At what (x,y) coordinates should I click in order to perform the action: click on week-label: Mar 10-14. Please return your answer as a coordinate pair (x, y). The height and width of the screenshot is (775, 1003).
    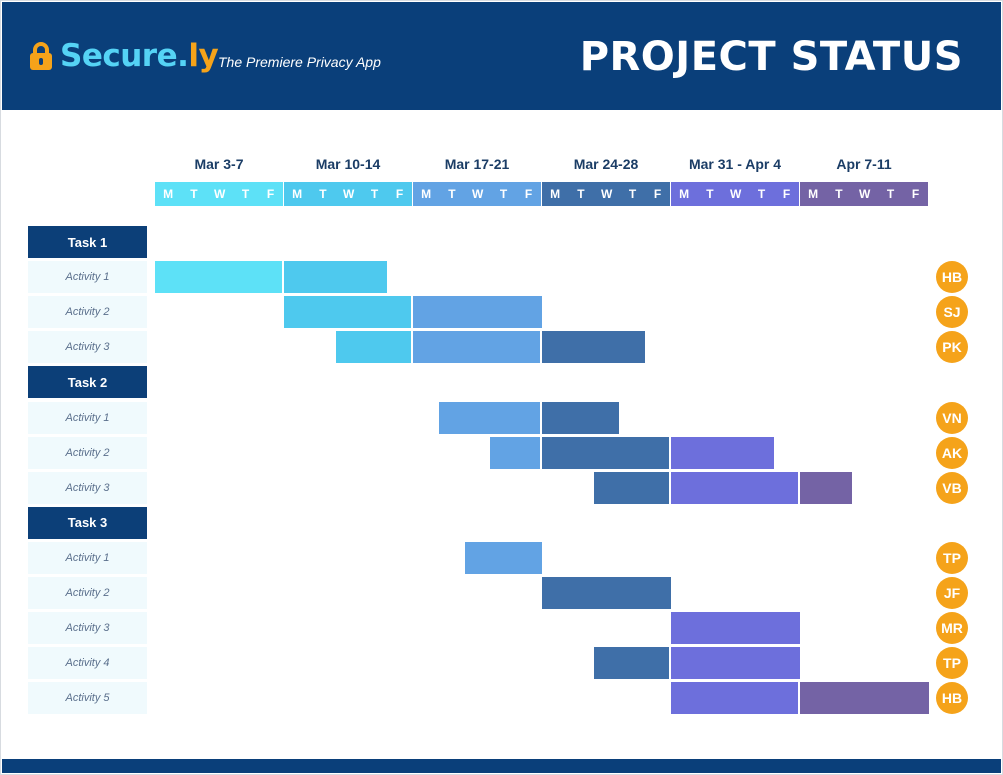
    Looking at the image, I should click on (348, 164).